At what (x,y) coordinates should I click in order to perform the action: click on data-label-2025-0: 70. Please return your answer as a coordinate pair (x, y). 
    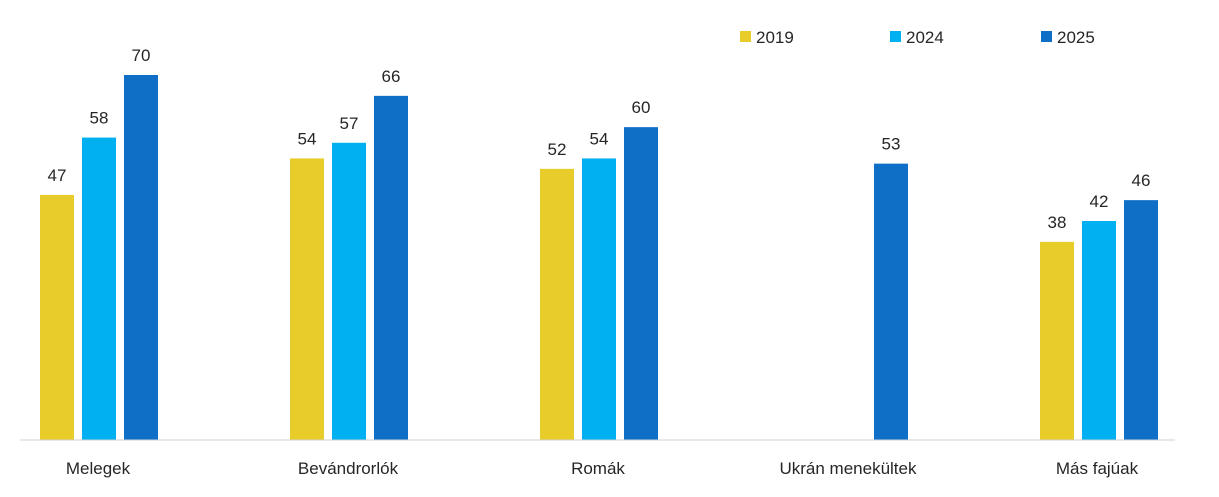
    Looking at the image, I should click on (141, 55).